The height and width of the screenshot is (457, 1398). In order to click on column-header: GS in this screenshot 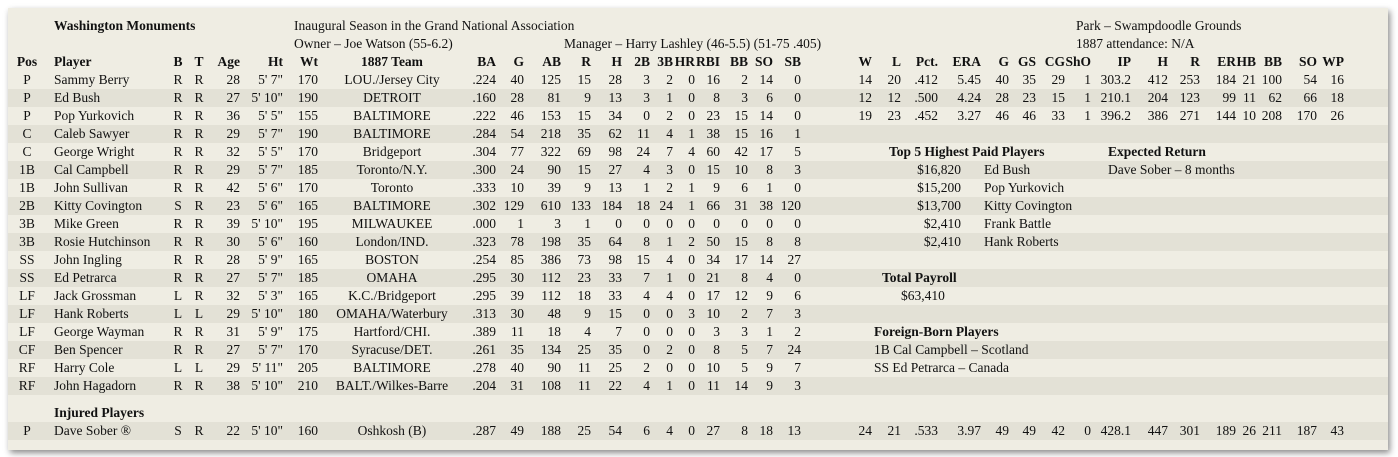, I will do `click(1026, 61)`.